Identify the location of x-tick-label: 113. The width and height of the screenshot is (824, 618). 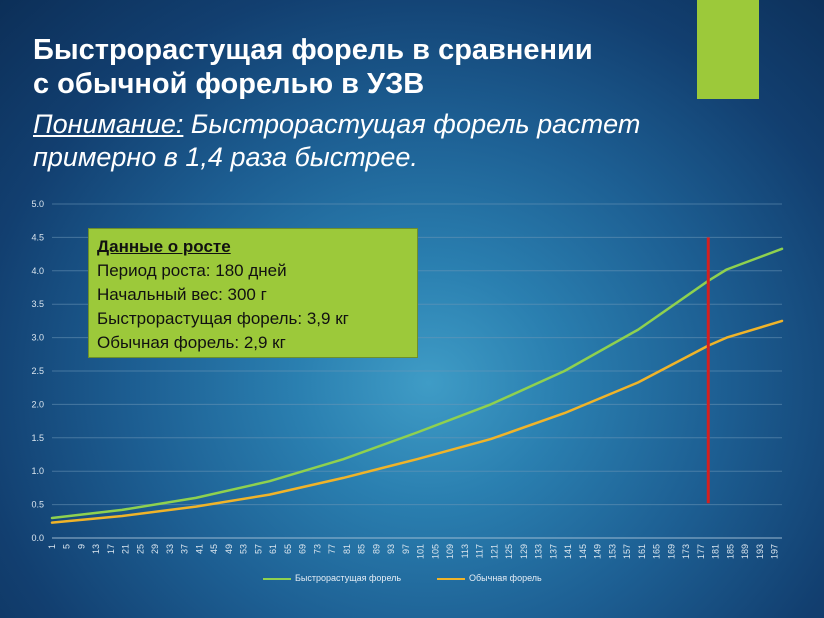
(465, 551).